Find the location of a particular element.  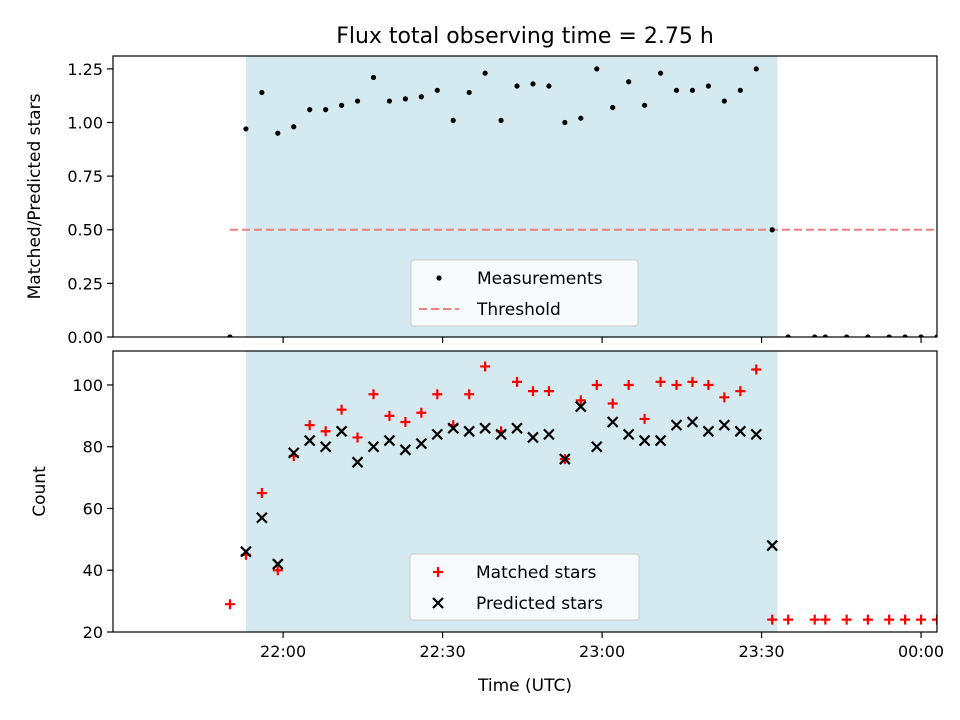

x-tick-label: 23:30 is located at coordinates (762, 651).